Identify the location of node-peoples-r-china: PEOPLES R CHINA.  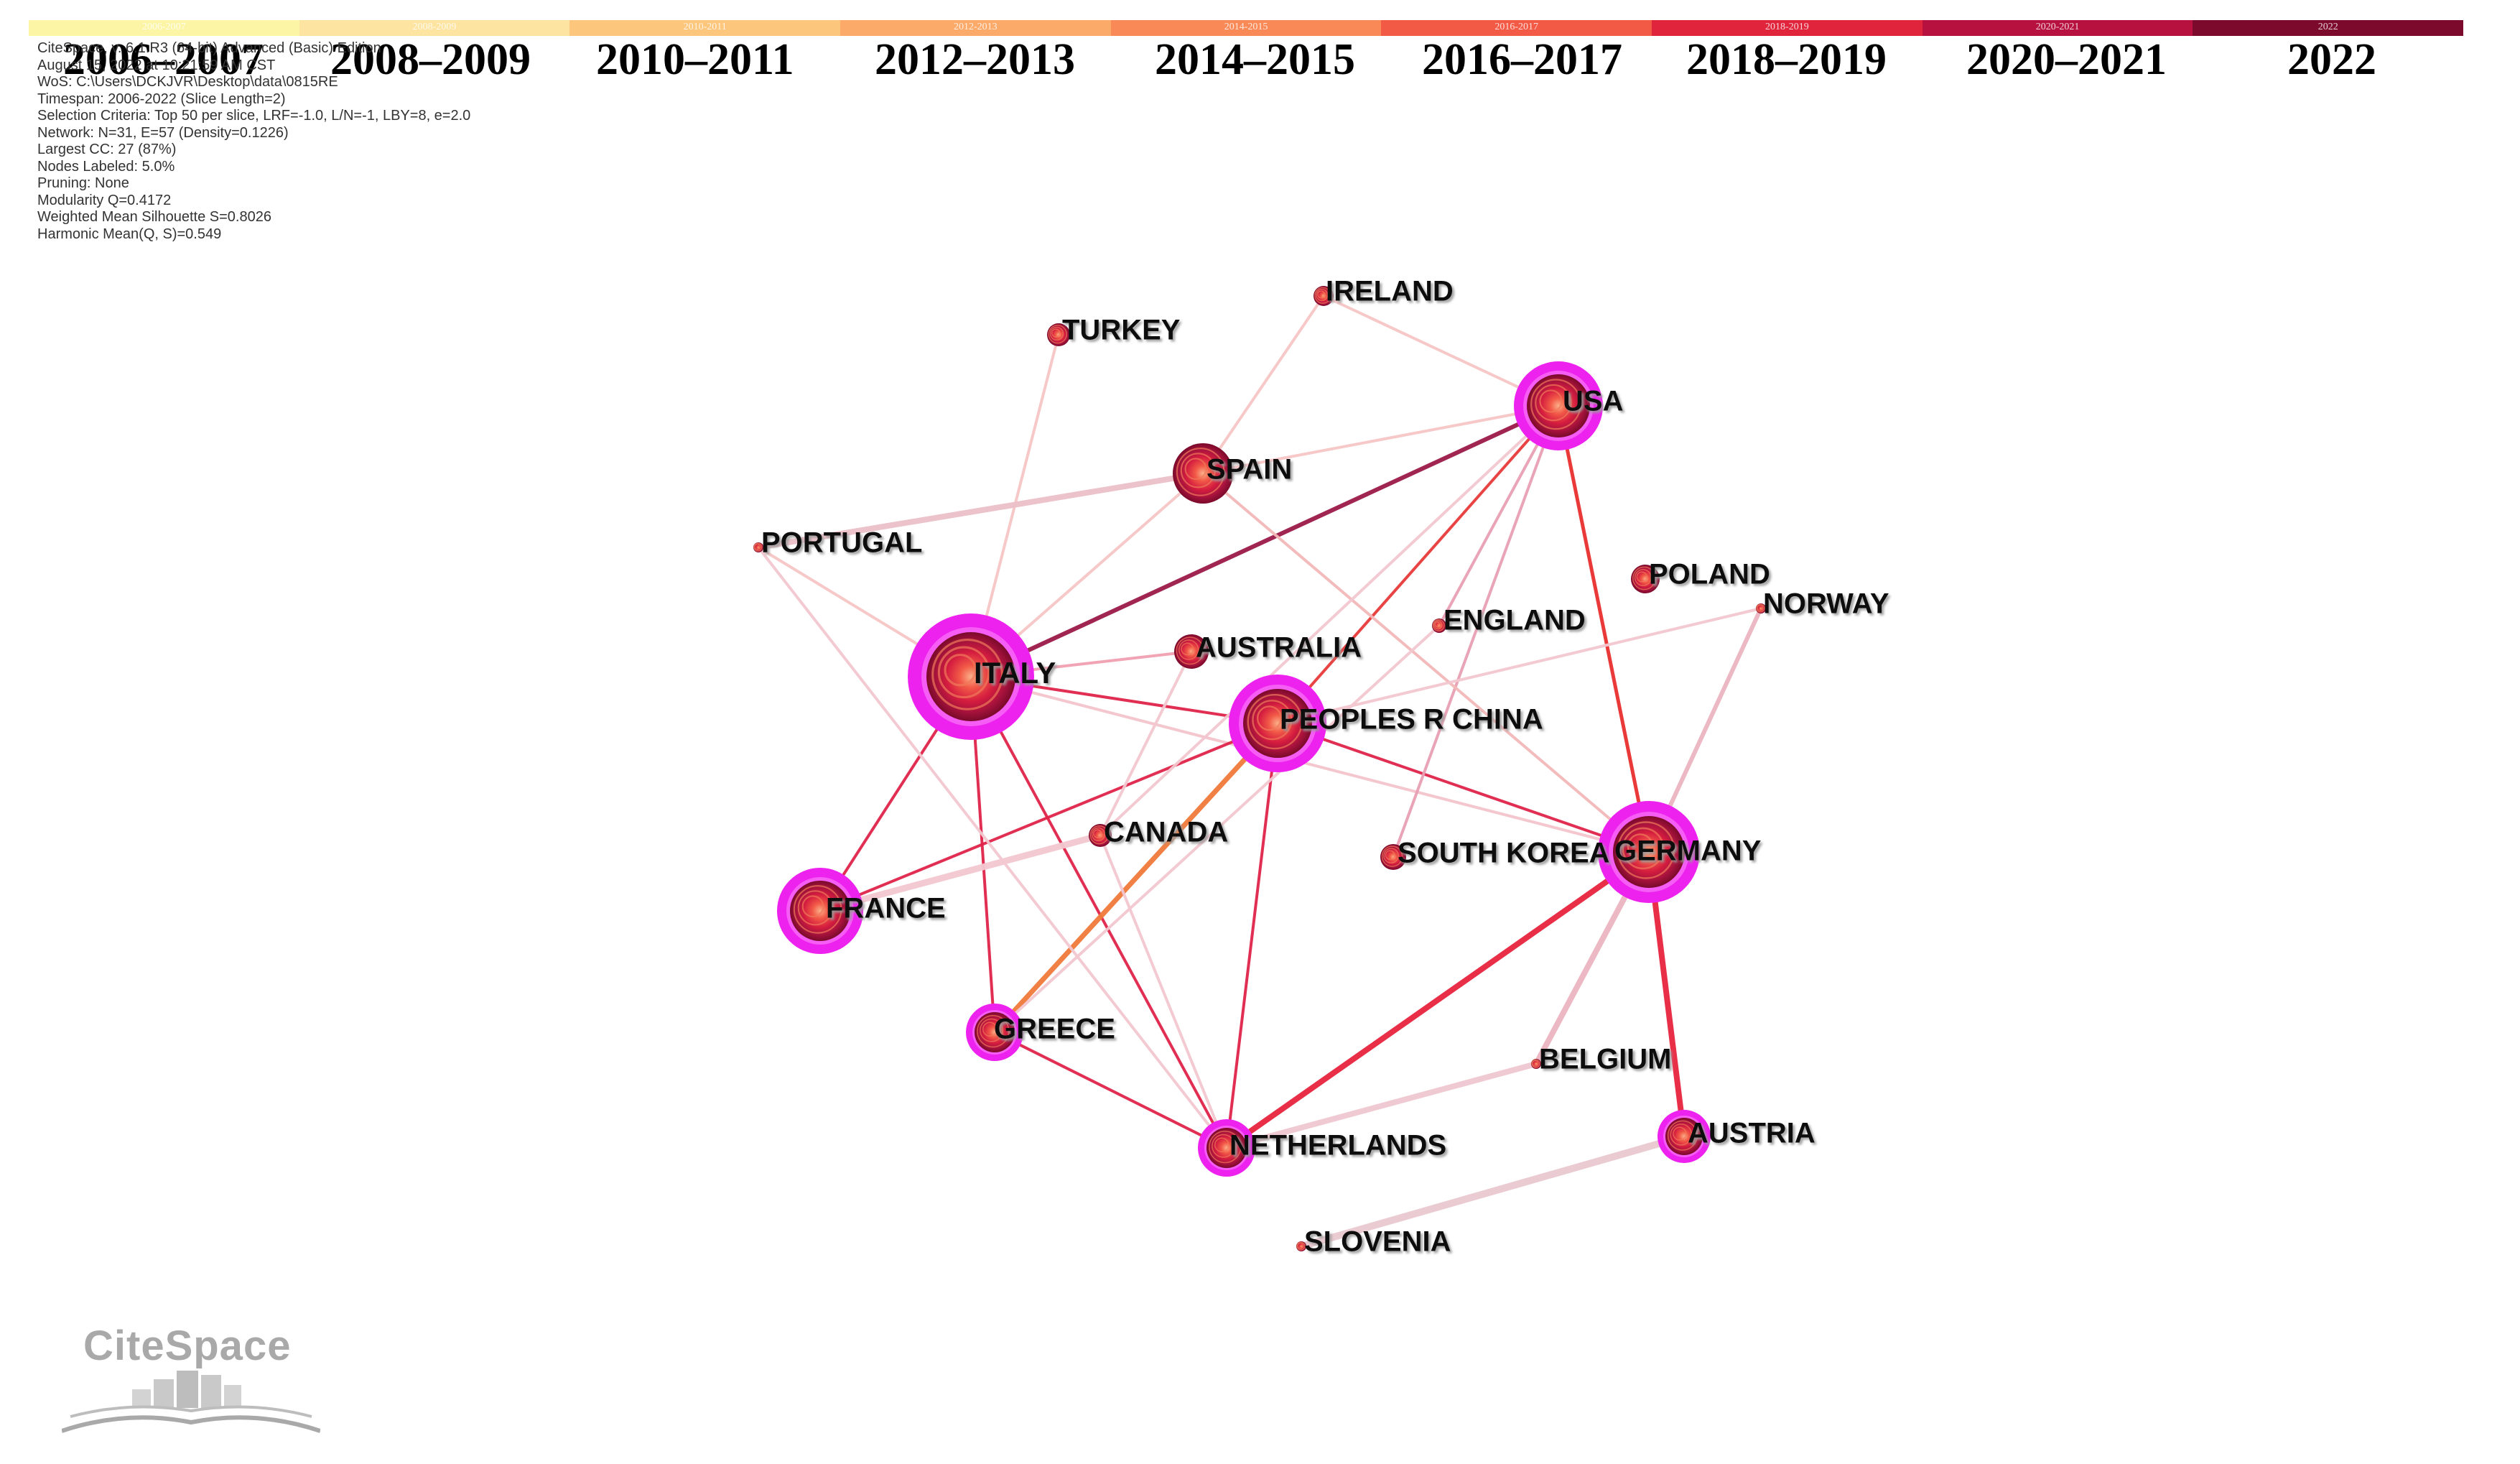
(1386, 723).